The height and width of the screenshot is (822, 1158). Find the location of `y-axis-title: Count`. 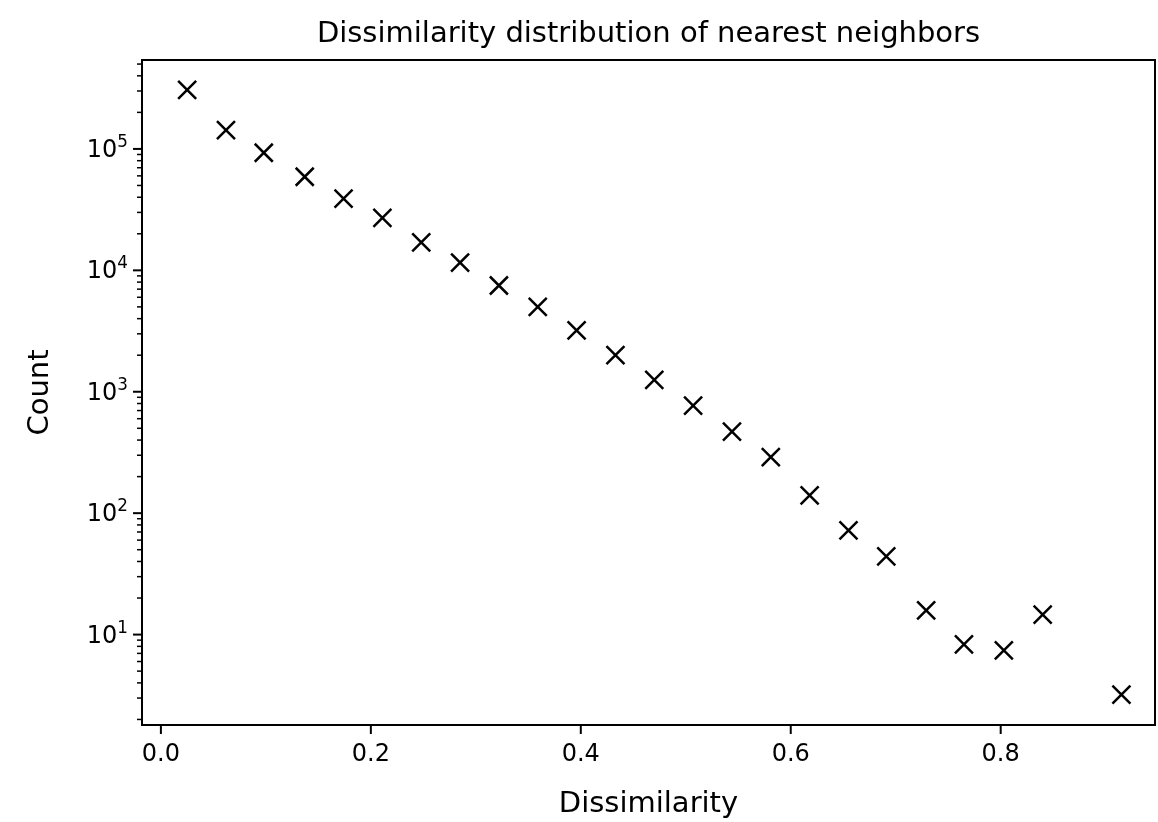

y-axis-title: Count is located at coordinates (38, 392).